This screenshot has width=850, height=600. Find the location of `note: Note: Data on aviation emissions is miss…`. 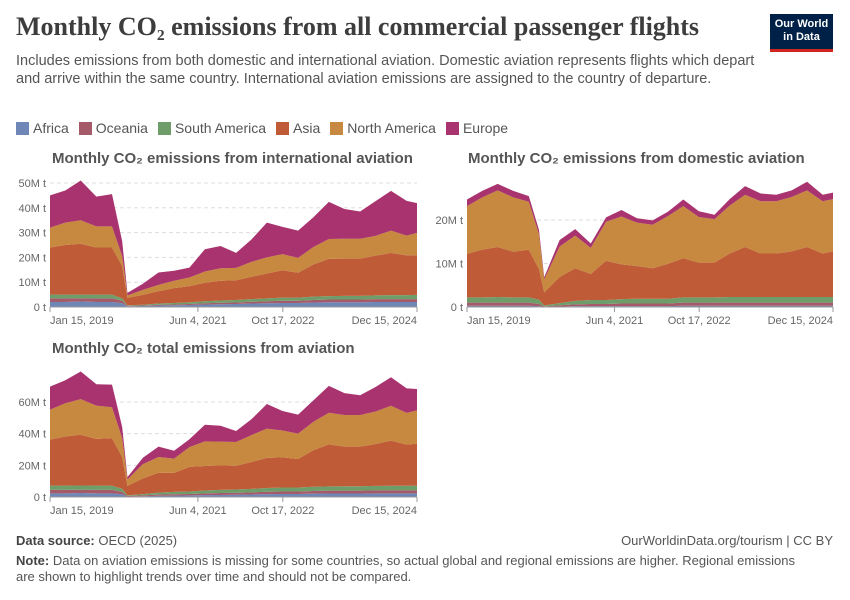

note: Note: Data on aviation emissions is miss… is located at coordinates (416, 569).